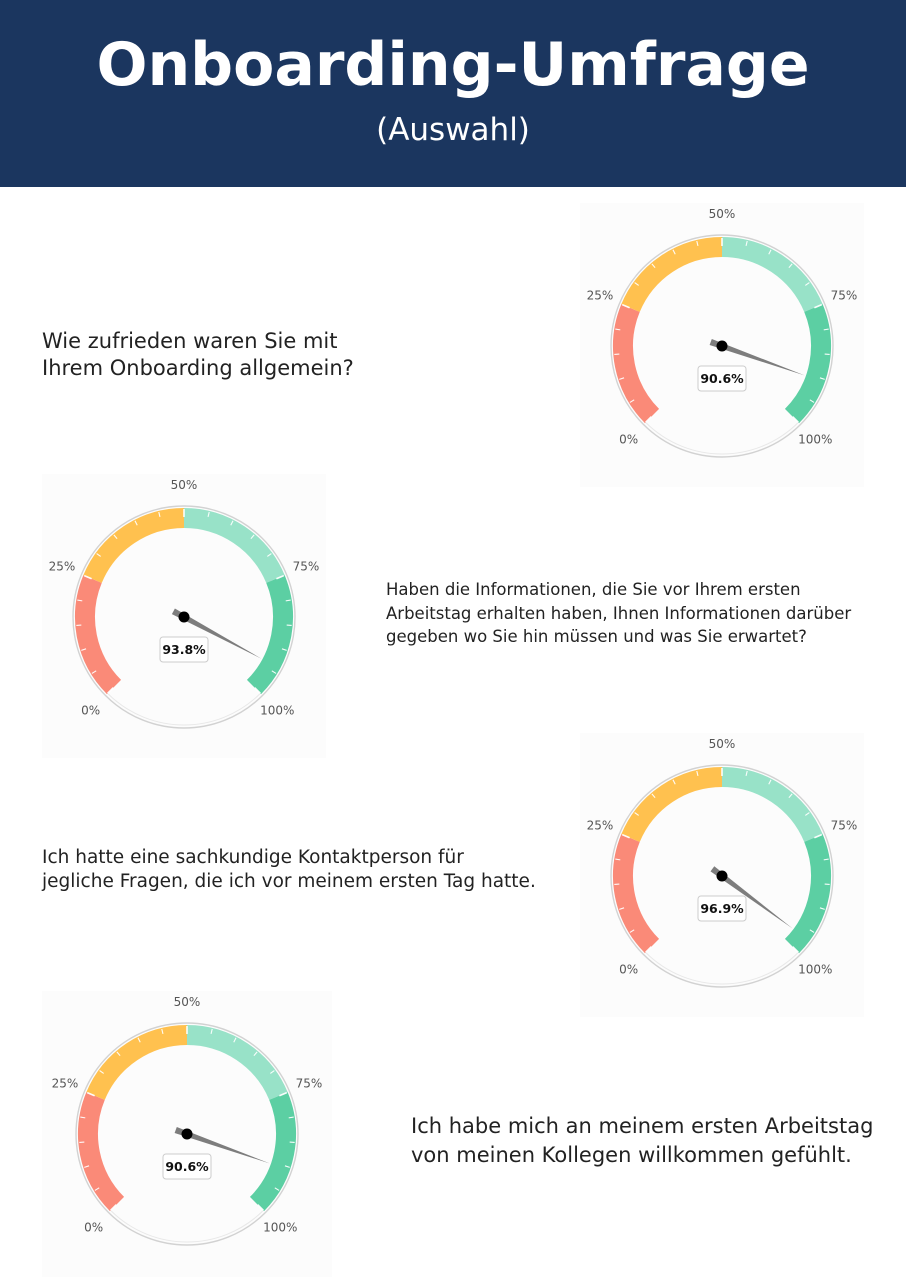  I want to click on gauge-chart-3: 0% 25% 50% 75% 100% 96.9%, so click(722, 875).